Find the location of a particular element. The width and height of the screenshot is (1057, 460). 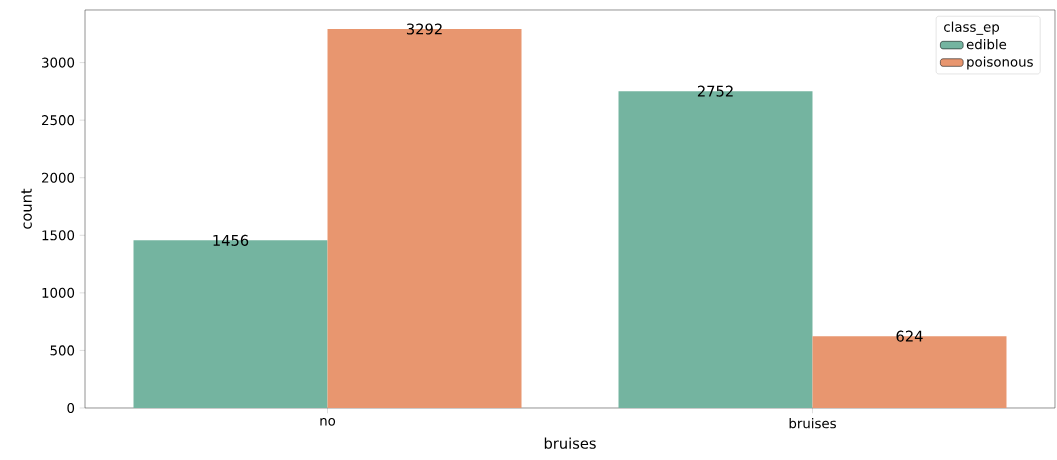

data-label: 624 is located at coordinates (909, 336).